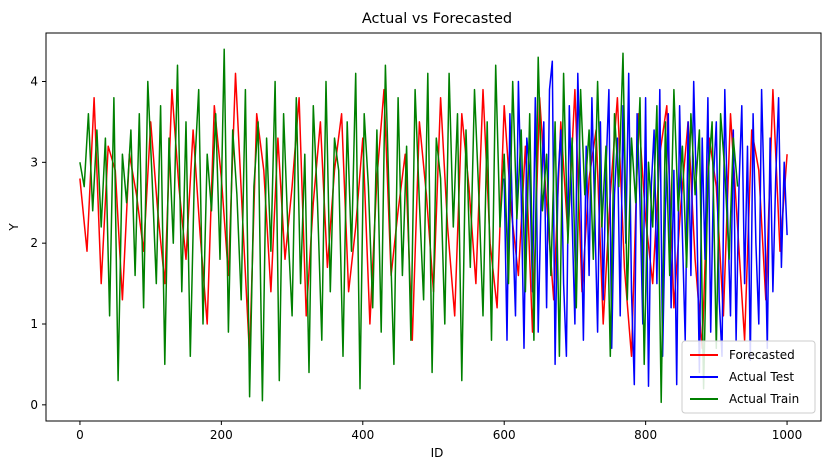 This screenshot has height=470, width=833. What do you see at coordinates (362, 435) in the screenshot?
I see `x-tick-label: 400` at bounding box center [362, 435].